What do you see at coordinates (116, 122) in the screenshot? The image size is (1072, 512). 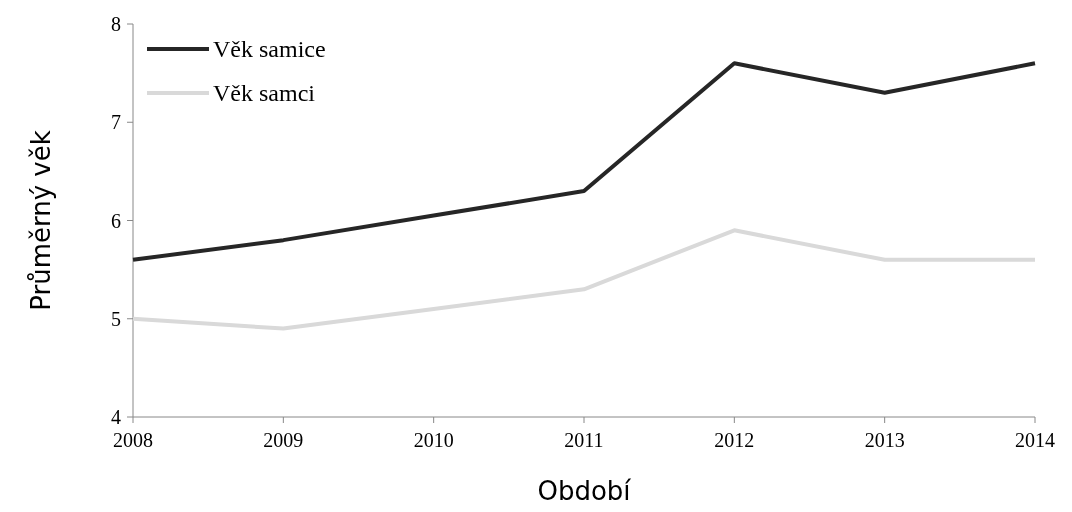 I see `y-tick-label: 7` at bounding box center [116, 122].